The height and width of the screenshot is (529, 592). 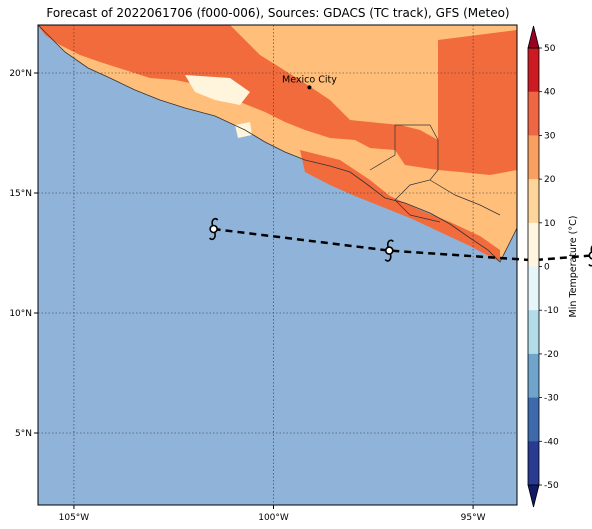 What do you see at coordinates (533, 37) in the screenshot?
I see `colorbar-extend-max` at bounding box center [533, 37].